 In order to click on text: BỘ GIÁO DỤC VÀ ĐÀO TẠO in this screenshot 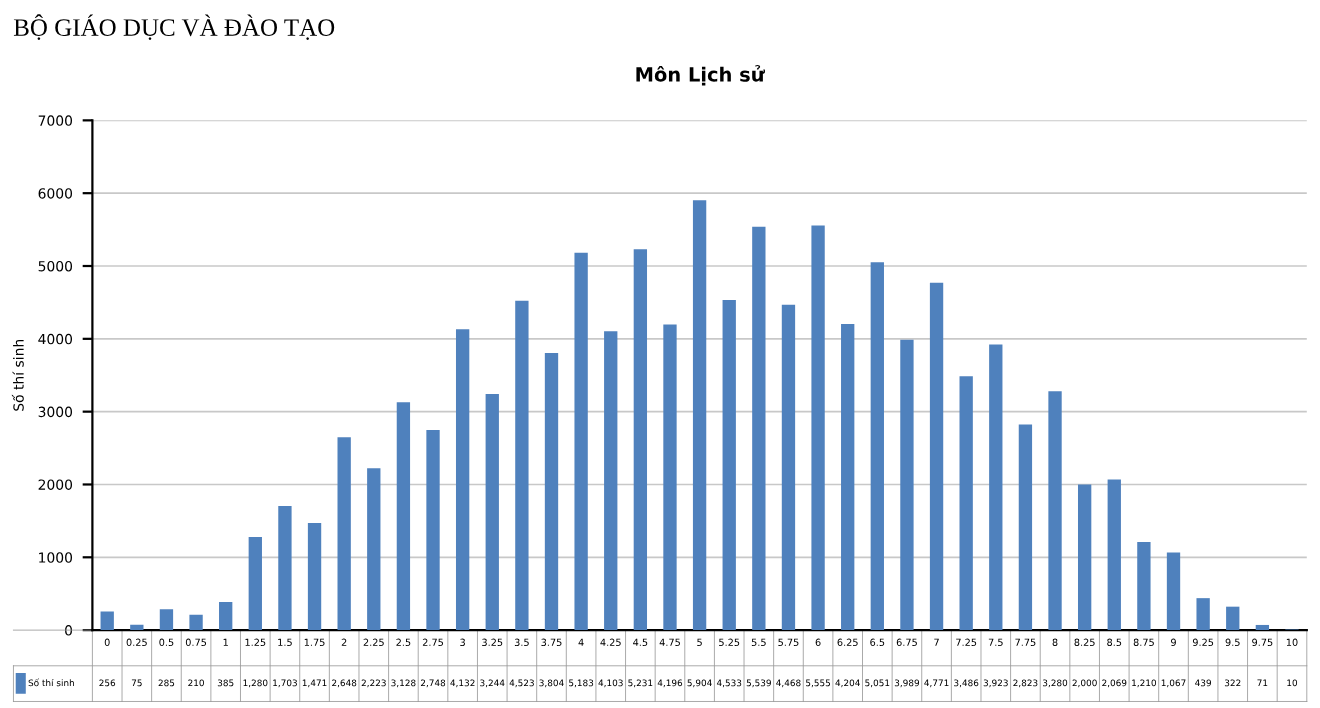, I will do `click(174, 27)`.